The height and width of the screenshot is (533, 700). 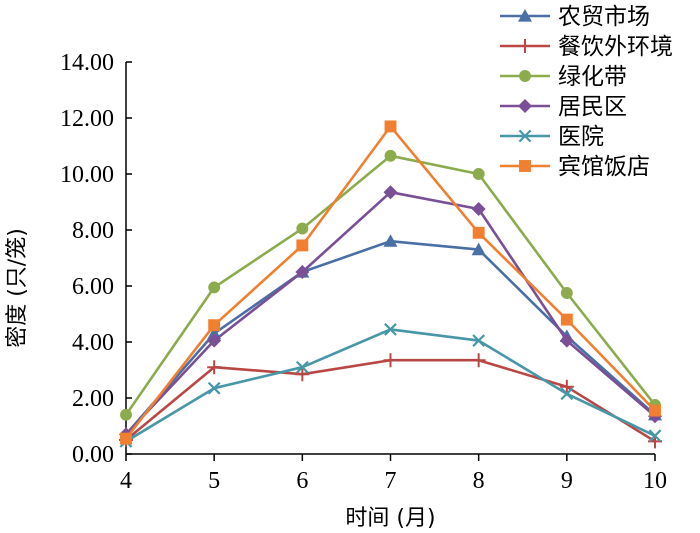 I want to click on legend-label: 医院, so click(x=581, y=137).